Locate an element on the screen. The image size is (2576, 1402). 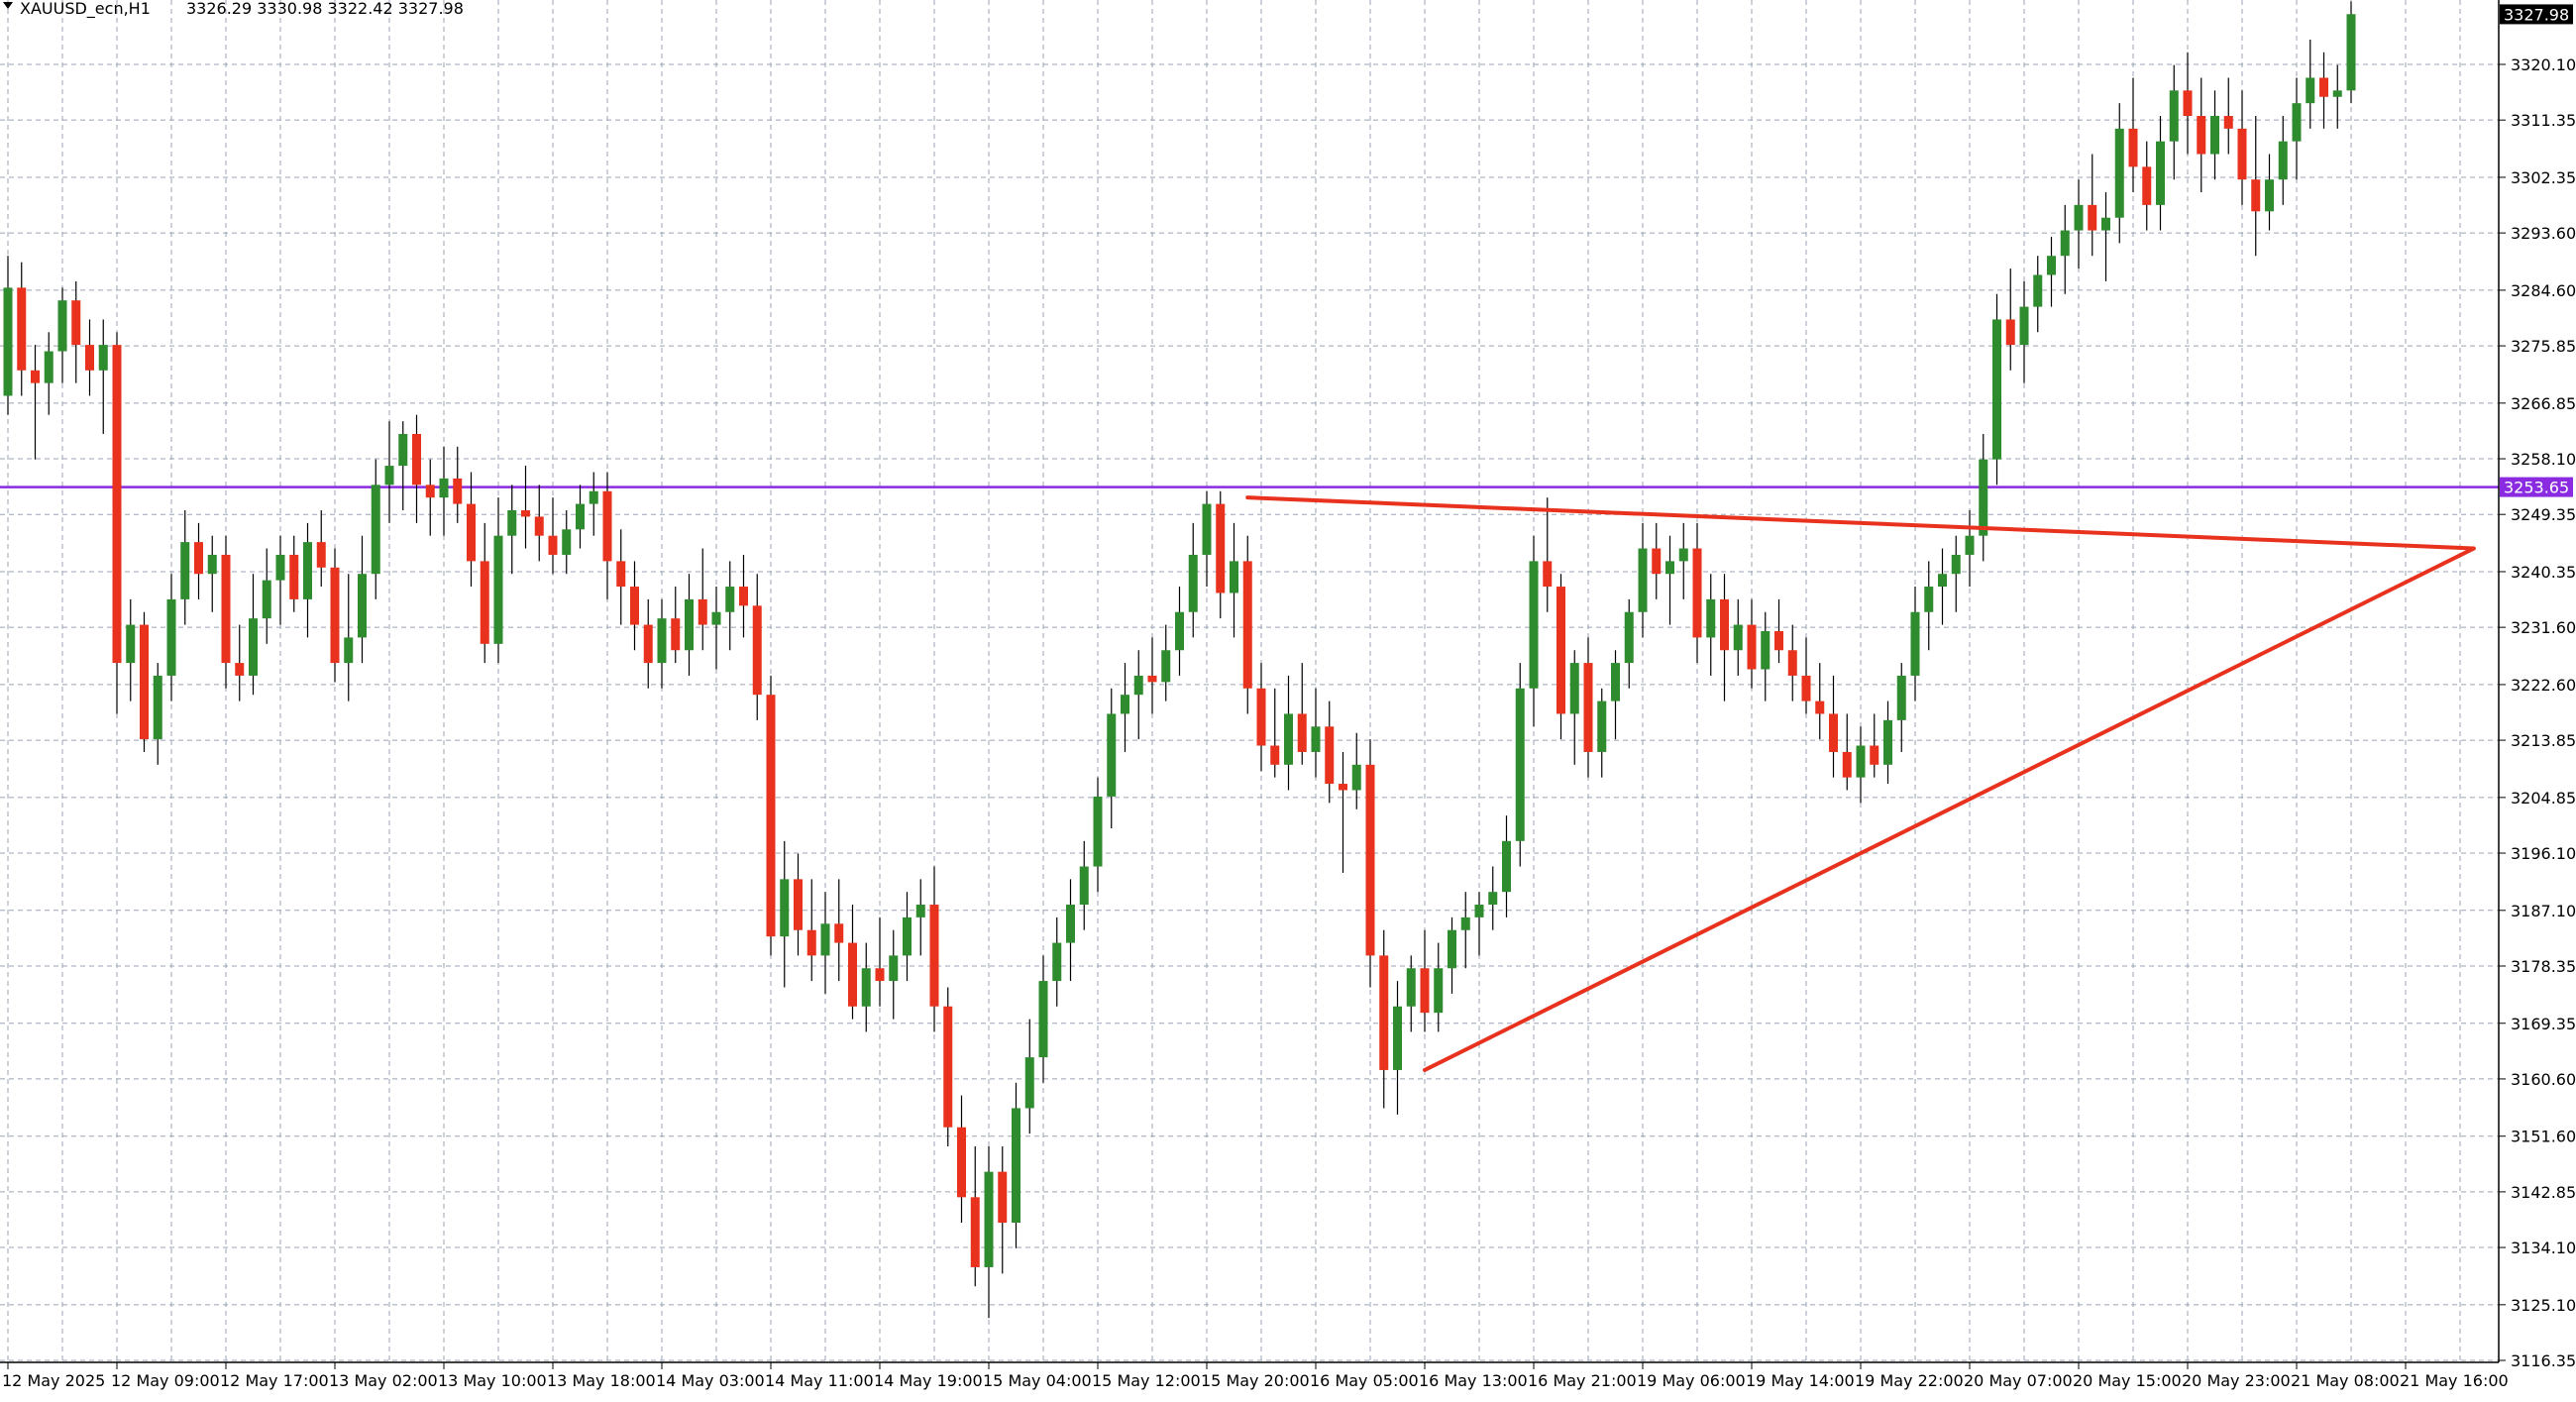
header-ohlc: 3326.29 3330.98 3322.42 3327.98 is located at coordinates (325, 9).